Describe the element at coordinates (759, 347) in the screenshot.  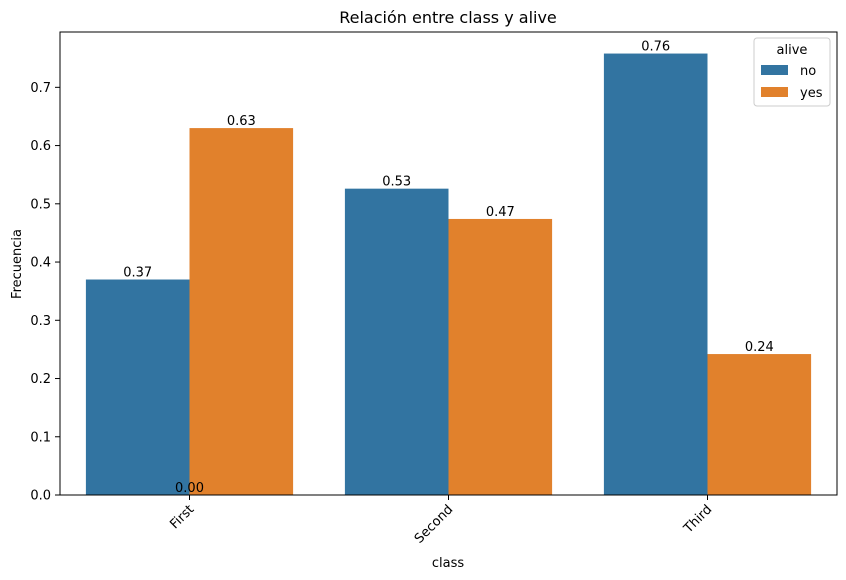
I see `bar-label-third-yes: 0.24` at that location.